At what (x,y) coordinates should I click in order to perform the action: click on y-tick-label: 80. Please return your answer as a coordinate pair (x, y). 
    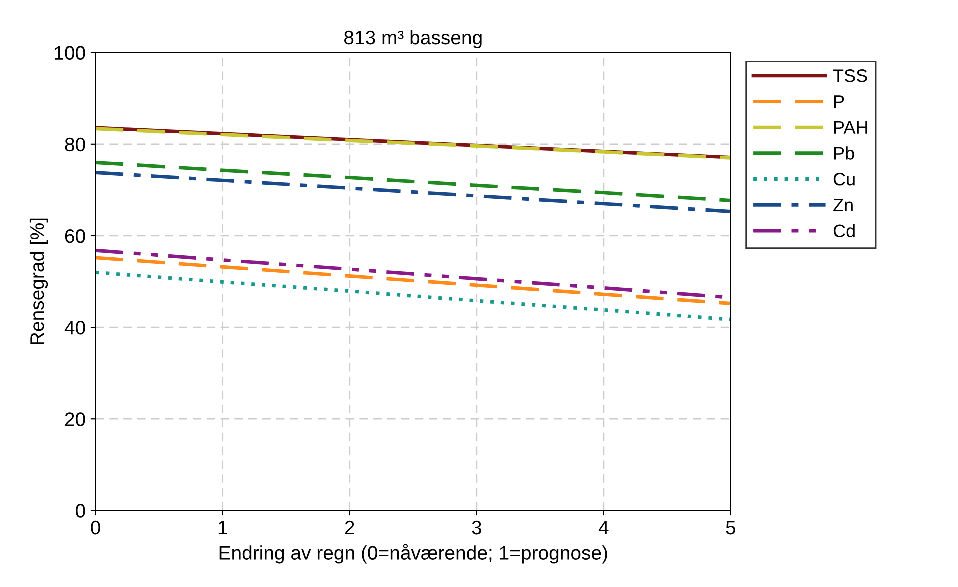
    Looking at the image, I should click on (75, 145).